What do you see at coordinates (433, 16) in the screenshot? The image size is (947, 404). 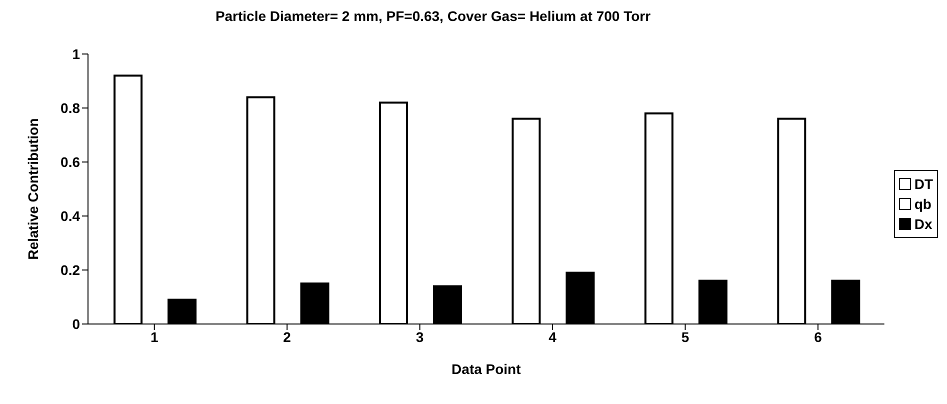 I see `chart-title: Particle Diameter= 2 mm, PF=0.63, Cover Gas= Helium at 700 Torr` at bounding box center [433, 16].